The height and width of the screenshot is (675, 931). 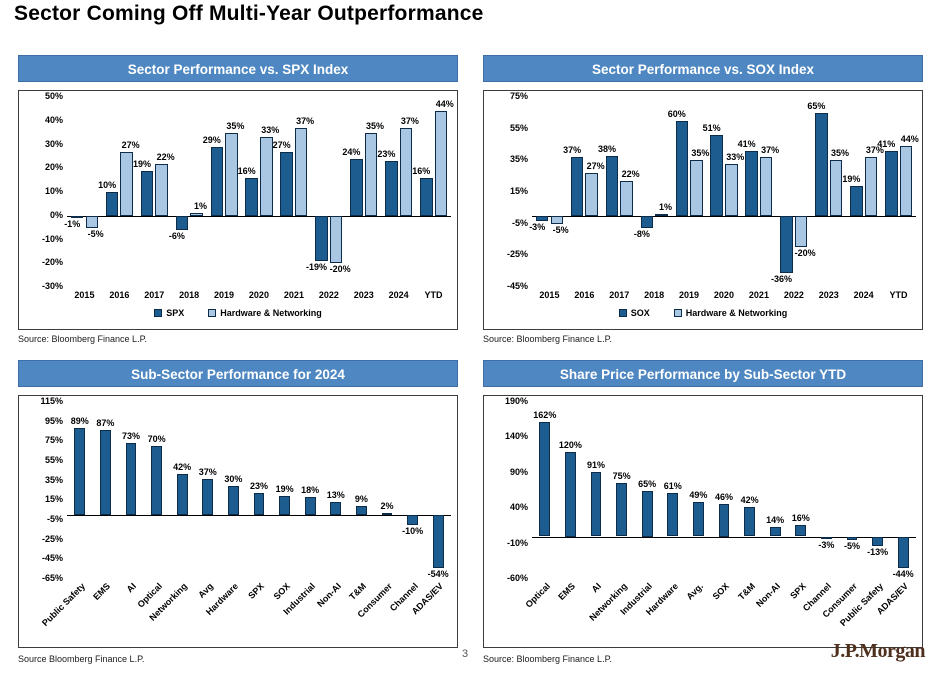 I want to click on x-category-label: 2021, so click(x=293, y=295).